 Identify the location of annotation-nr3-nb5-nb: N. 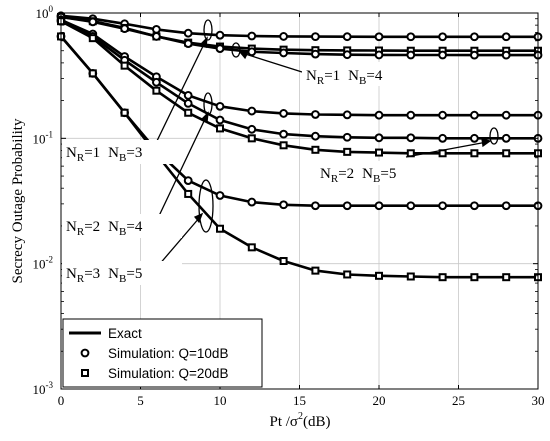
(113, 274).